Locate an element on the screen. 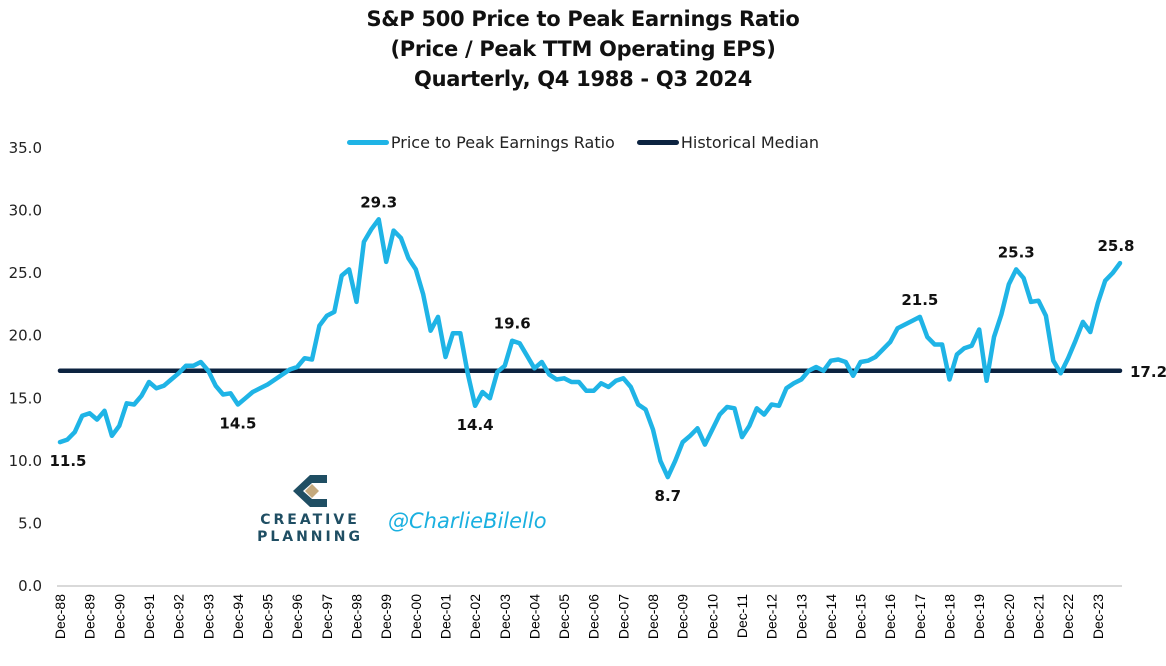 The image size is (1166, 666). x-tick-label: Dec-17 is located at coordinates (920, 616).